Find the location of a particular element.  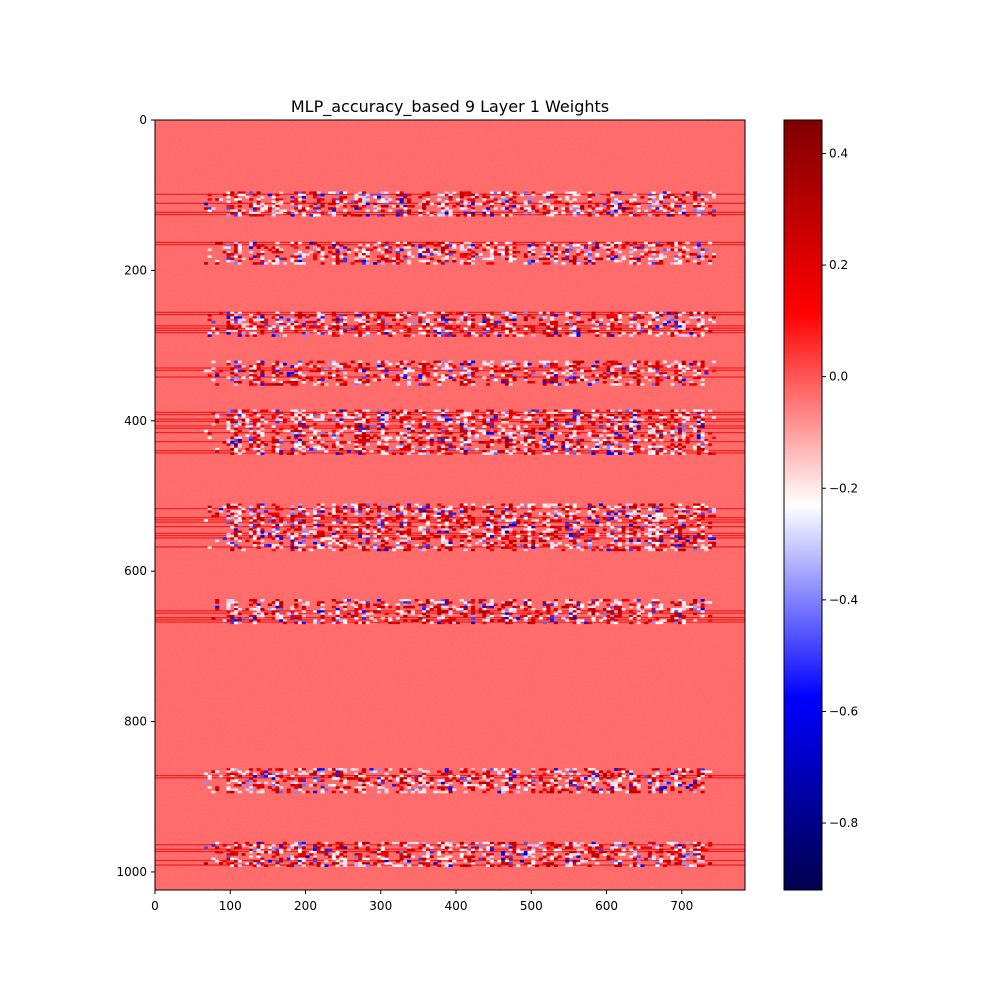

y-tick-label: 600 is located at coordinates (135, 571).